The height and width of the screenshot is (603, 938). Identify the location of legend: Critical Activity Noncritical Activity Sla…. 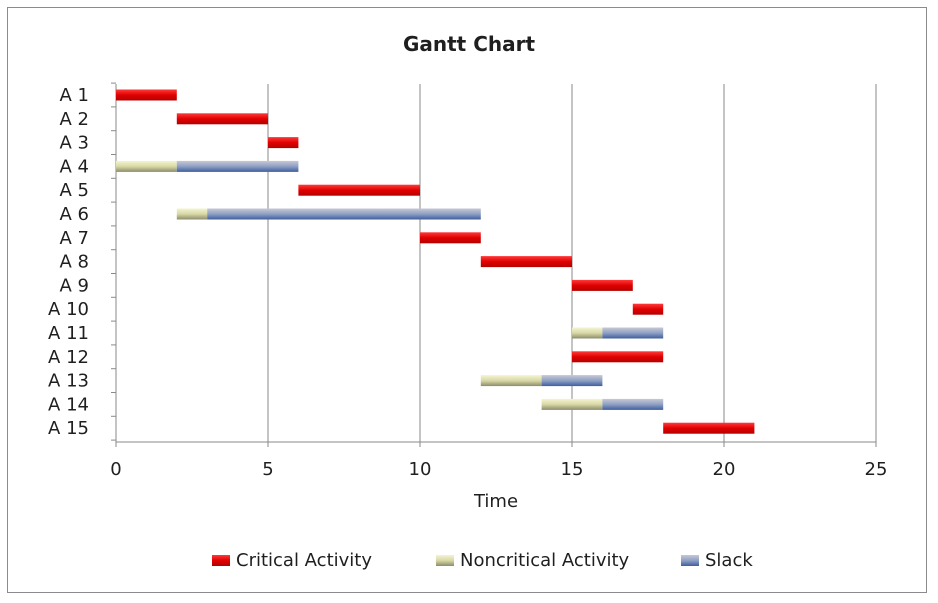
(482, 560).